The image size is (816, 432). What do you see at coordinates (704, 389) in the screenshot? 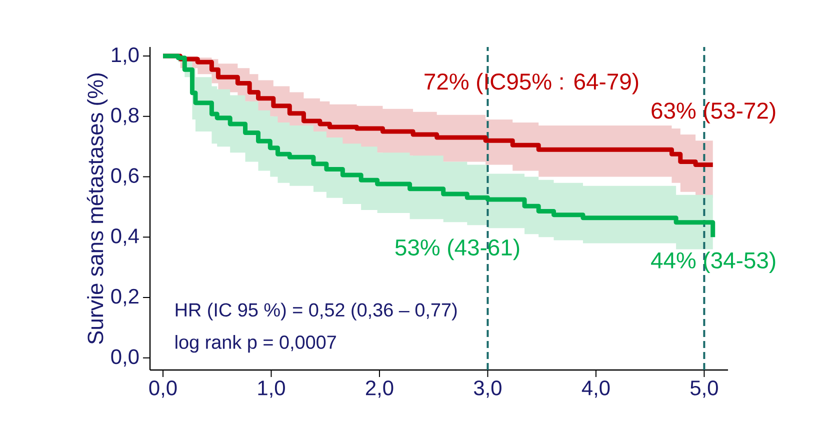
I see `x-tick-label: 5,0` at bounding box center [704, 389].